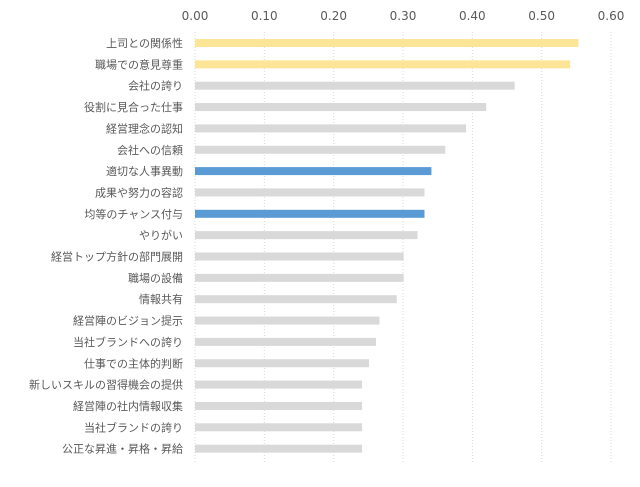  Describe the element at coordinates (144, 43) in the screenshot. I see `category-label: 上司との関係性` at that location.